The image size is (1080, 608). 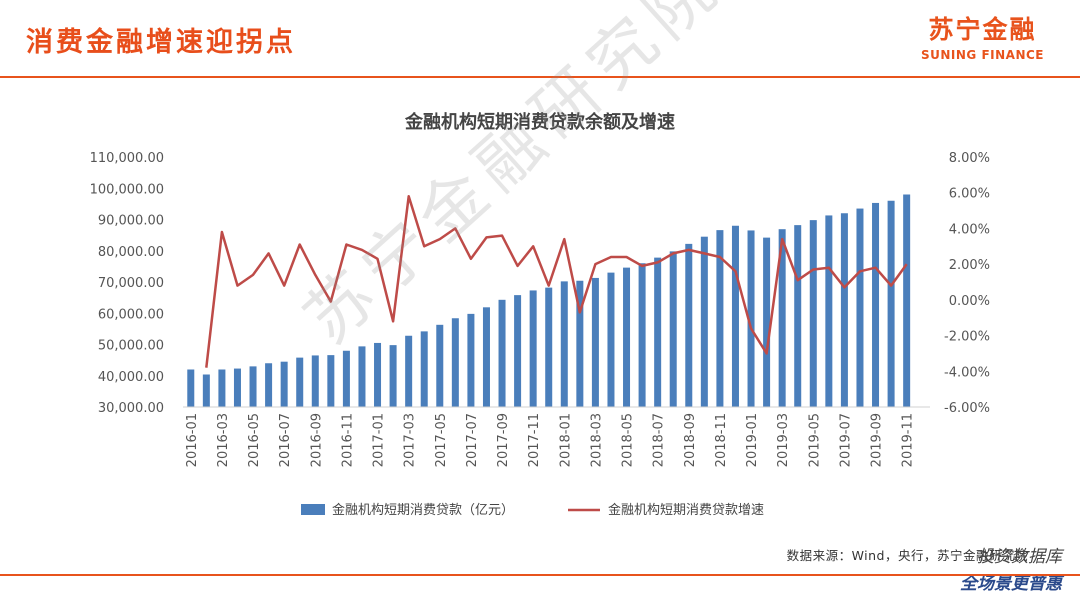 What do you see at coordinates (131, 283) in the screenshot?
I see `y-left-tick-label: 70,000.00` at bounding box center [131, 283].